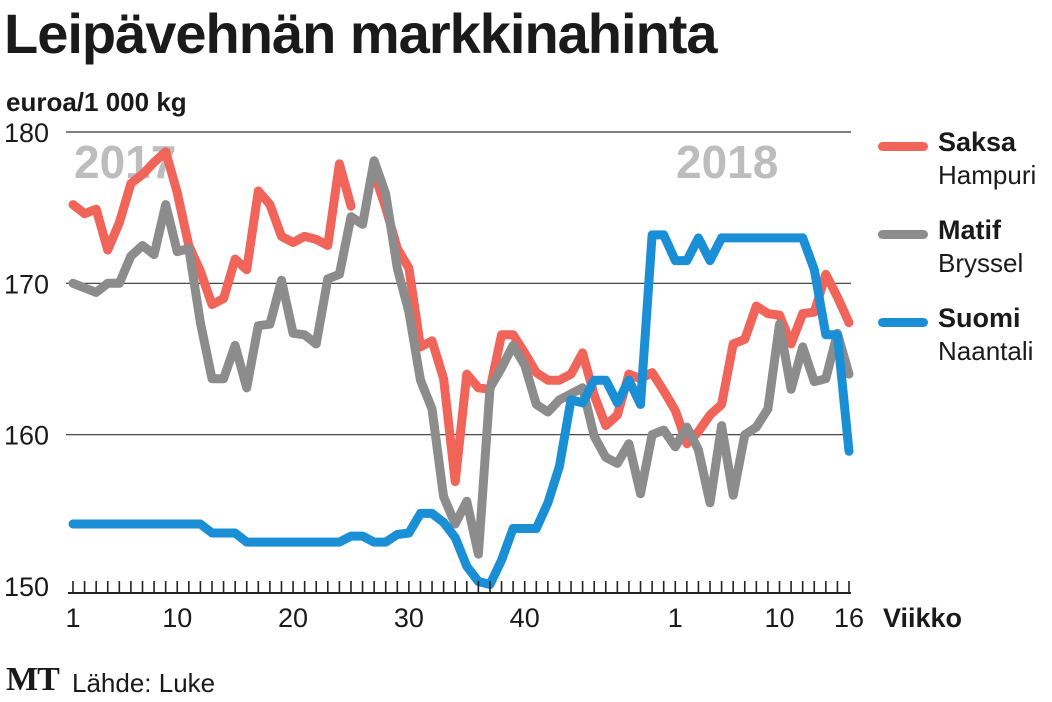 Image resolution: width=1052 pixels, height=702 pixels. What do you see at coordinates (981, 263) in the screenshot?
I see `legend-sub: Bryssel` at bounding box center [981, 263].